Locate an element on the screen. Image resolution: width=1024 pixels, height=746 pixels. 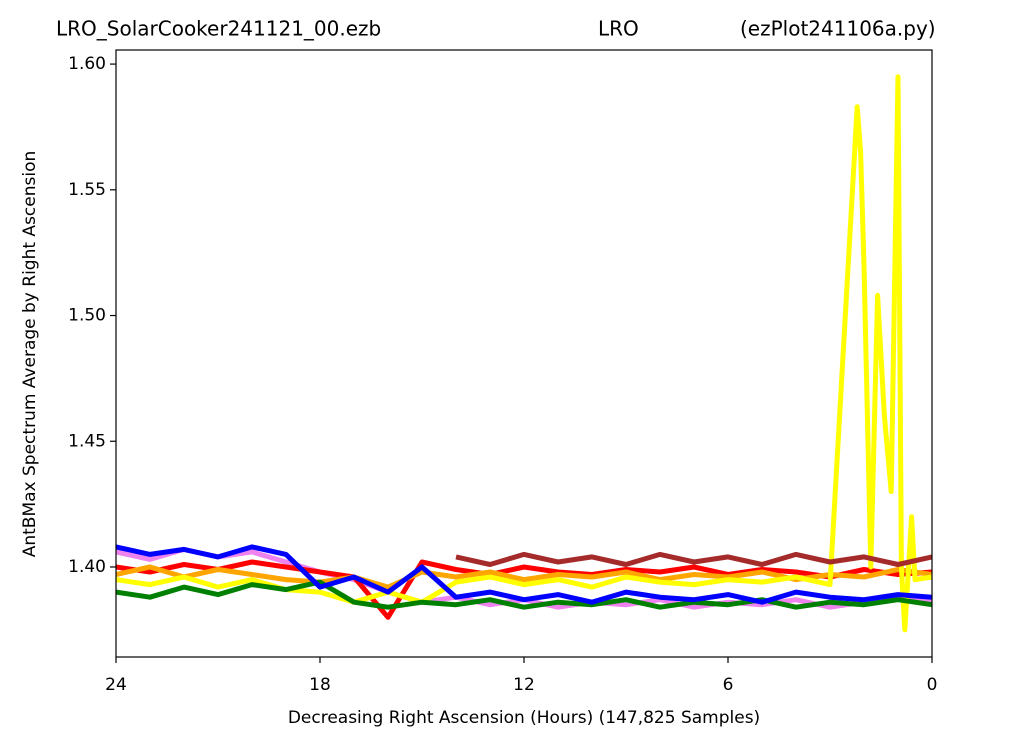
y-tick-label: 1.40 is located at coordinates (87, 567).